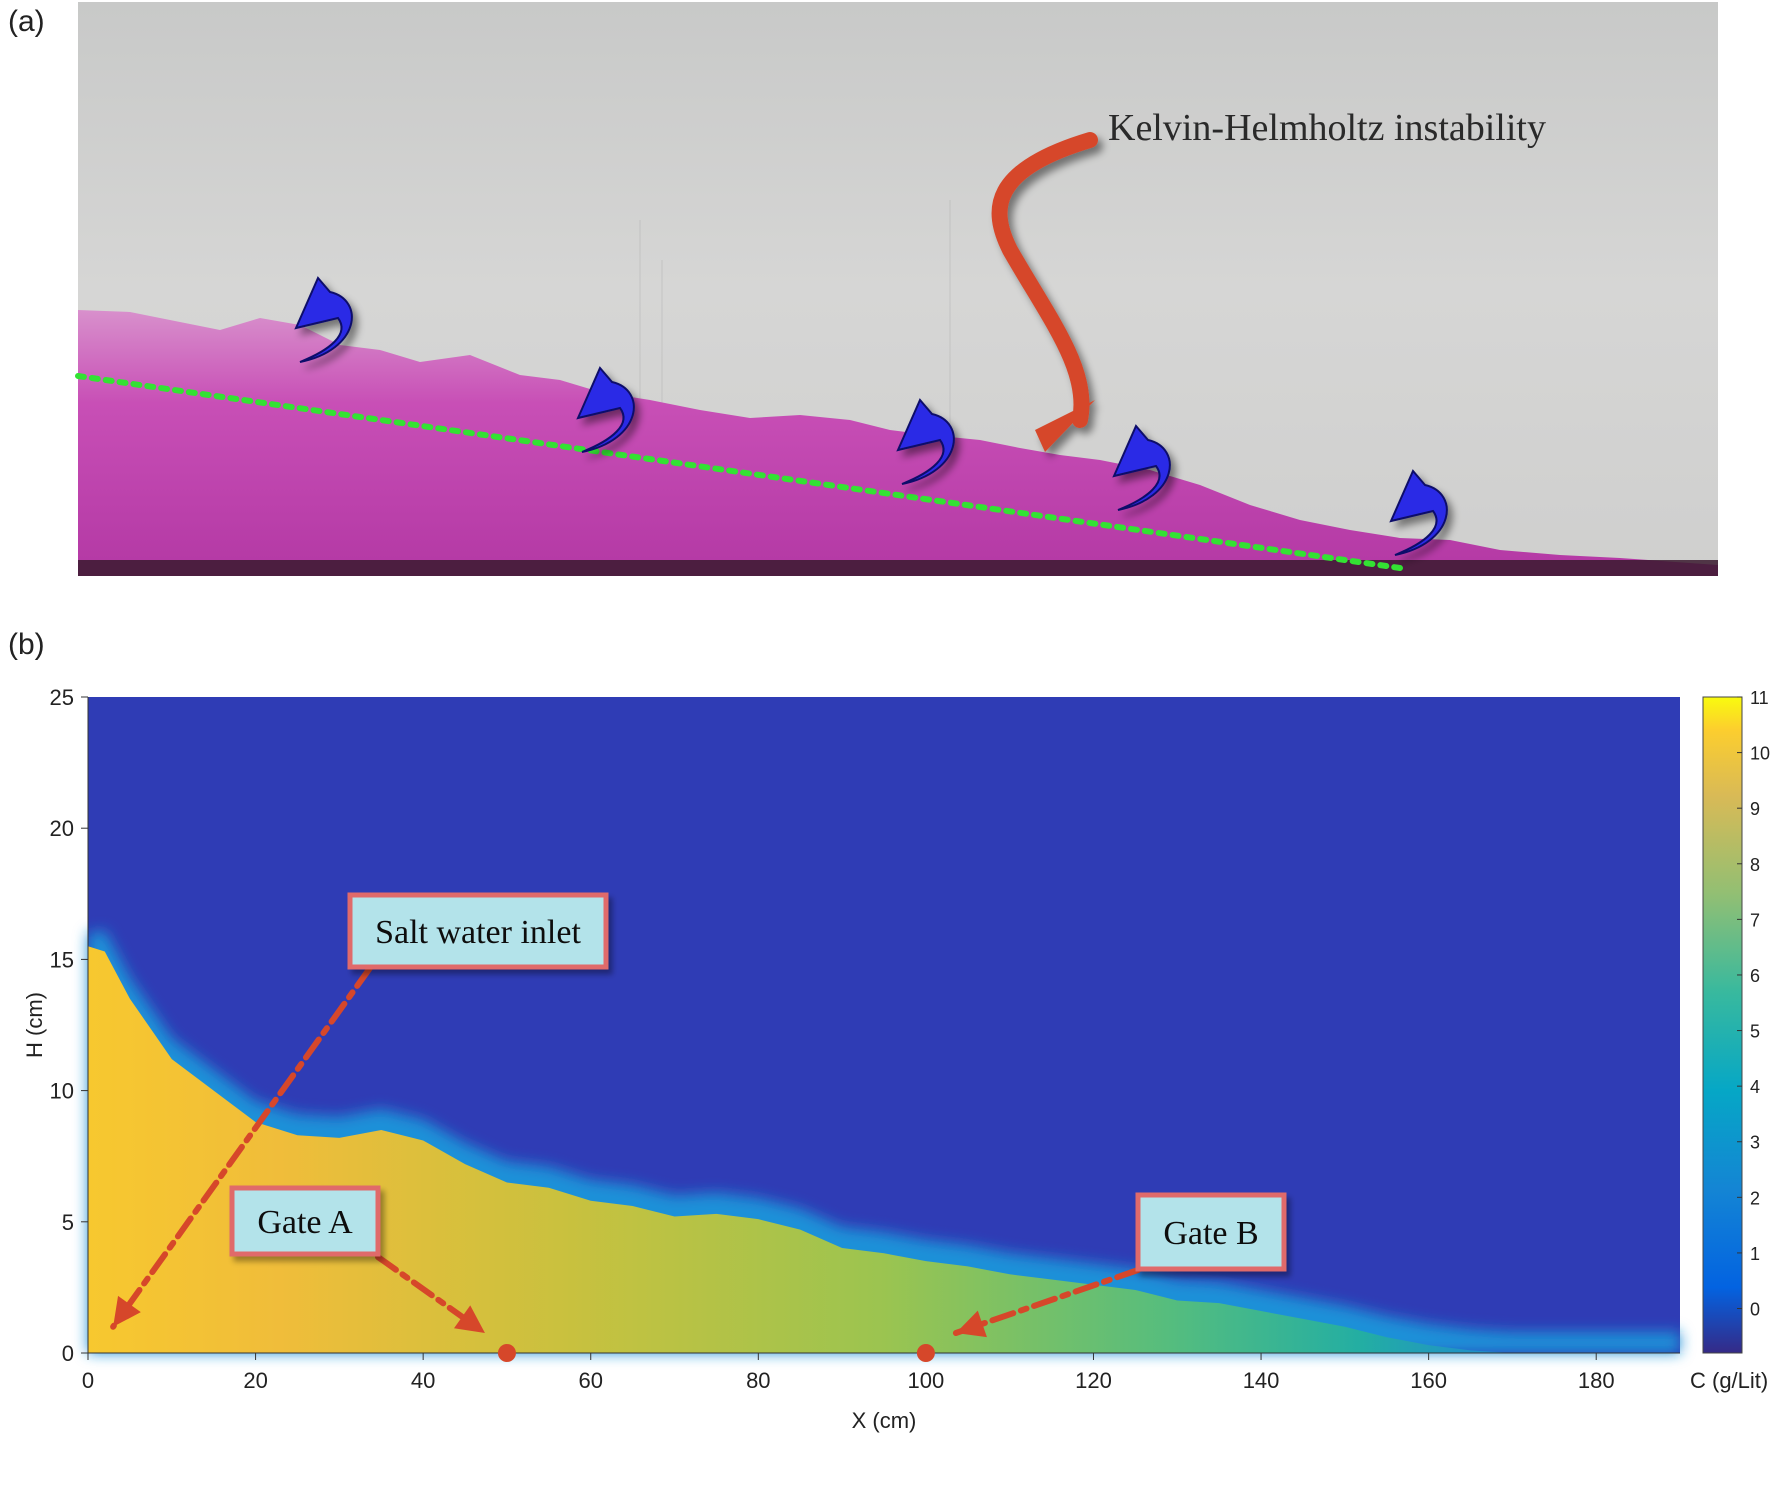 The width and height of the screenshot is (1775, 1496). Describe the element at coordinates (255, 1380) in the screenshot. I see `x-tick-label: 20` at that location.